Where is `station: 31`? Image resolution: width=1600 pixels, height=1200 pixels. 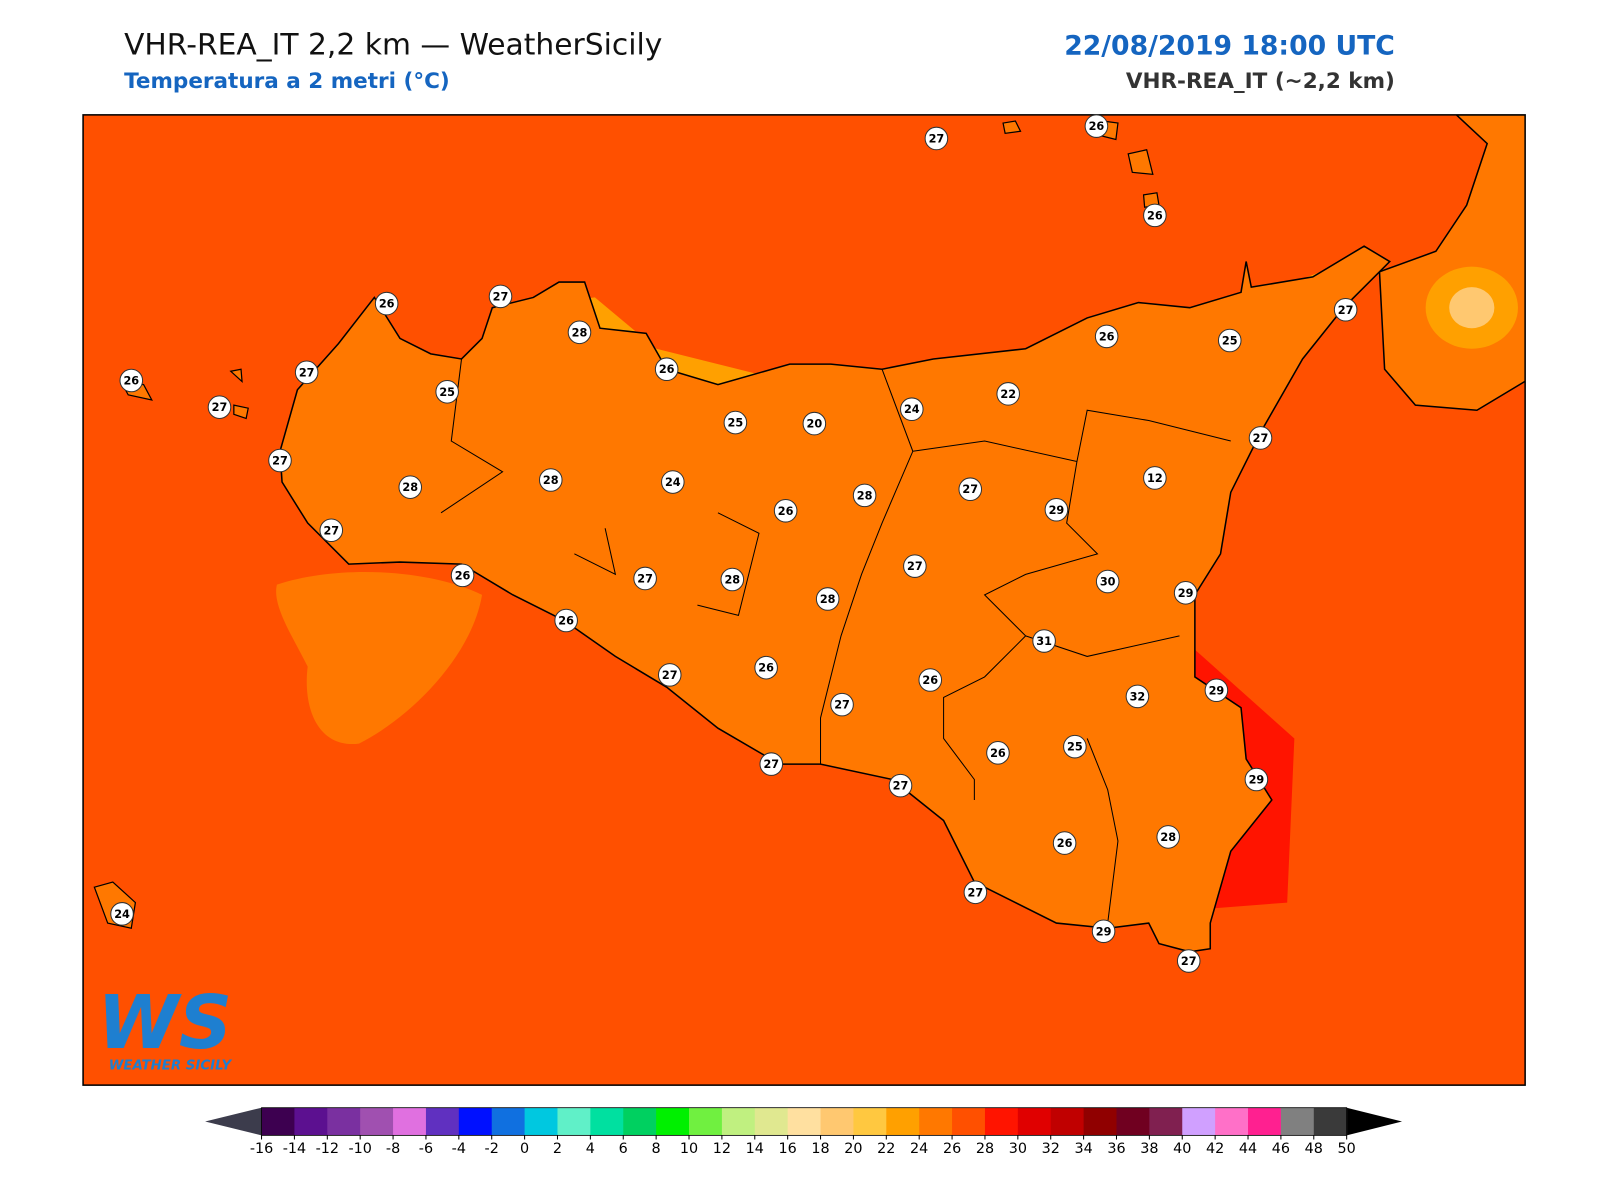 station: 31 is located at coordinates (1044, 641).